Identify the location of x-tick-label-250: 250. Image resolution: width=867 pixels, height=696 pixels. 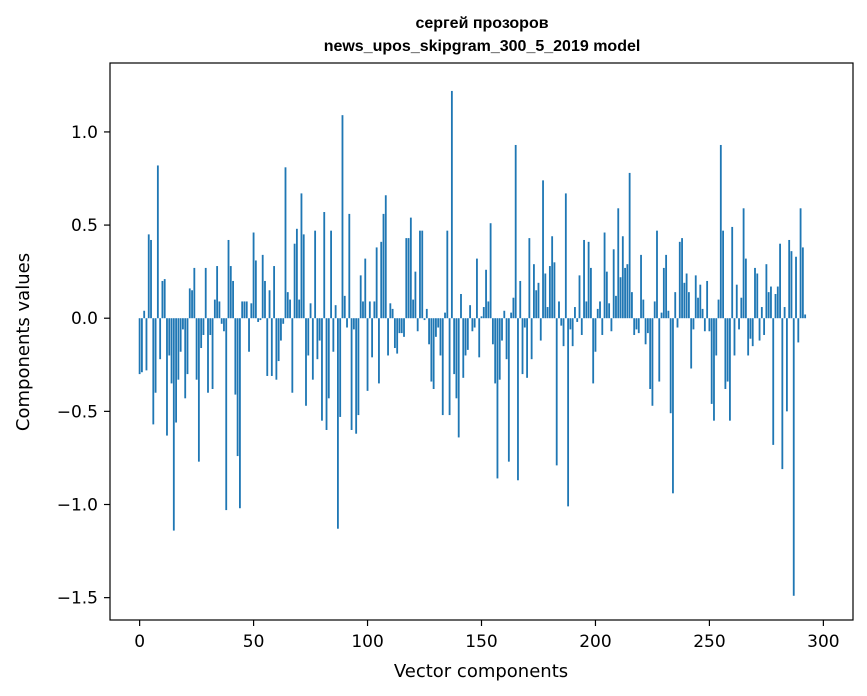
(709, 642).